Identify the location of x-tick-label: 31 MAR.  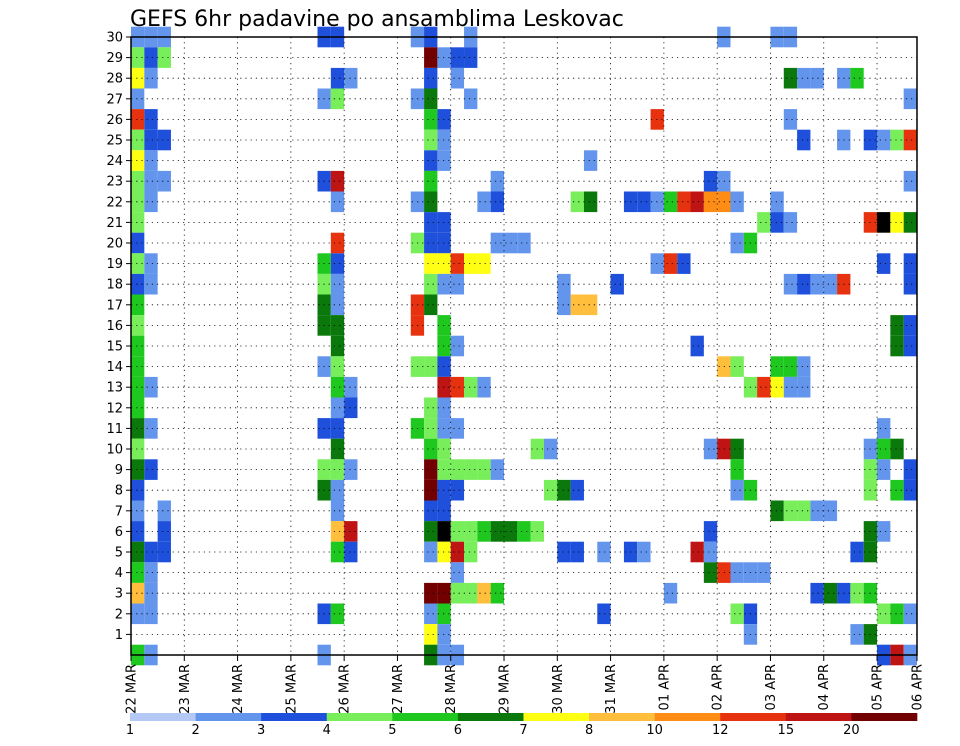
(611, 689).